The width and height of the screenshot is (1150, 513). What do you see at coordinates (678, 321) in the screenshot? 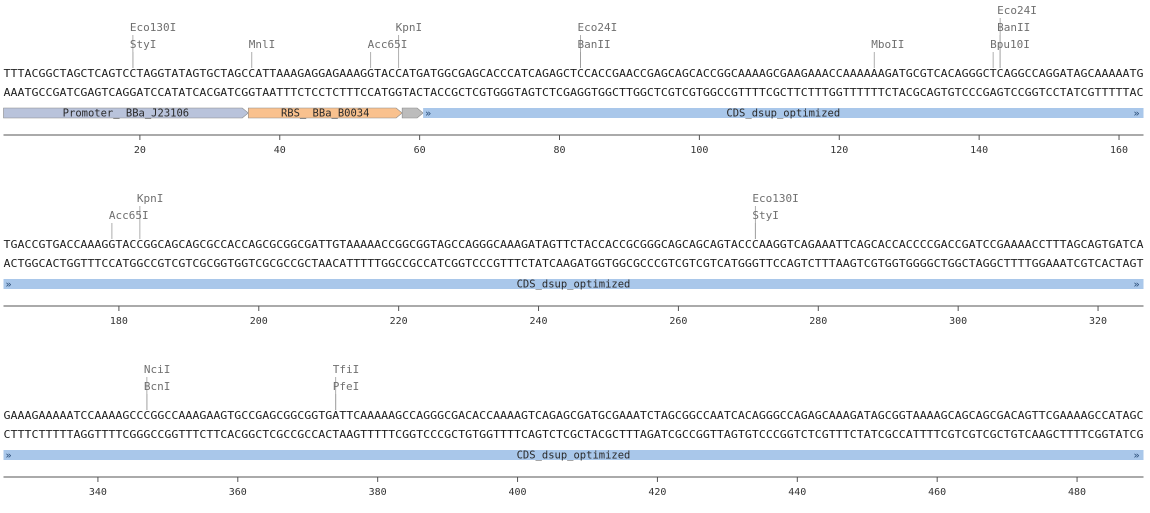
I see `ruler-tick-label: 260` at bounding box center [678, 321].